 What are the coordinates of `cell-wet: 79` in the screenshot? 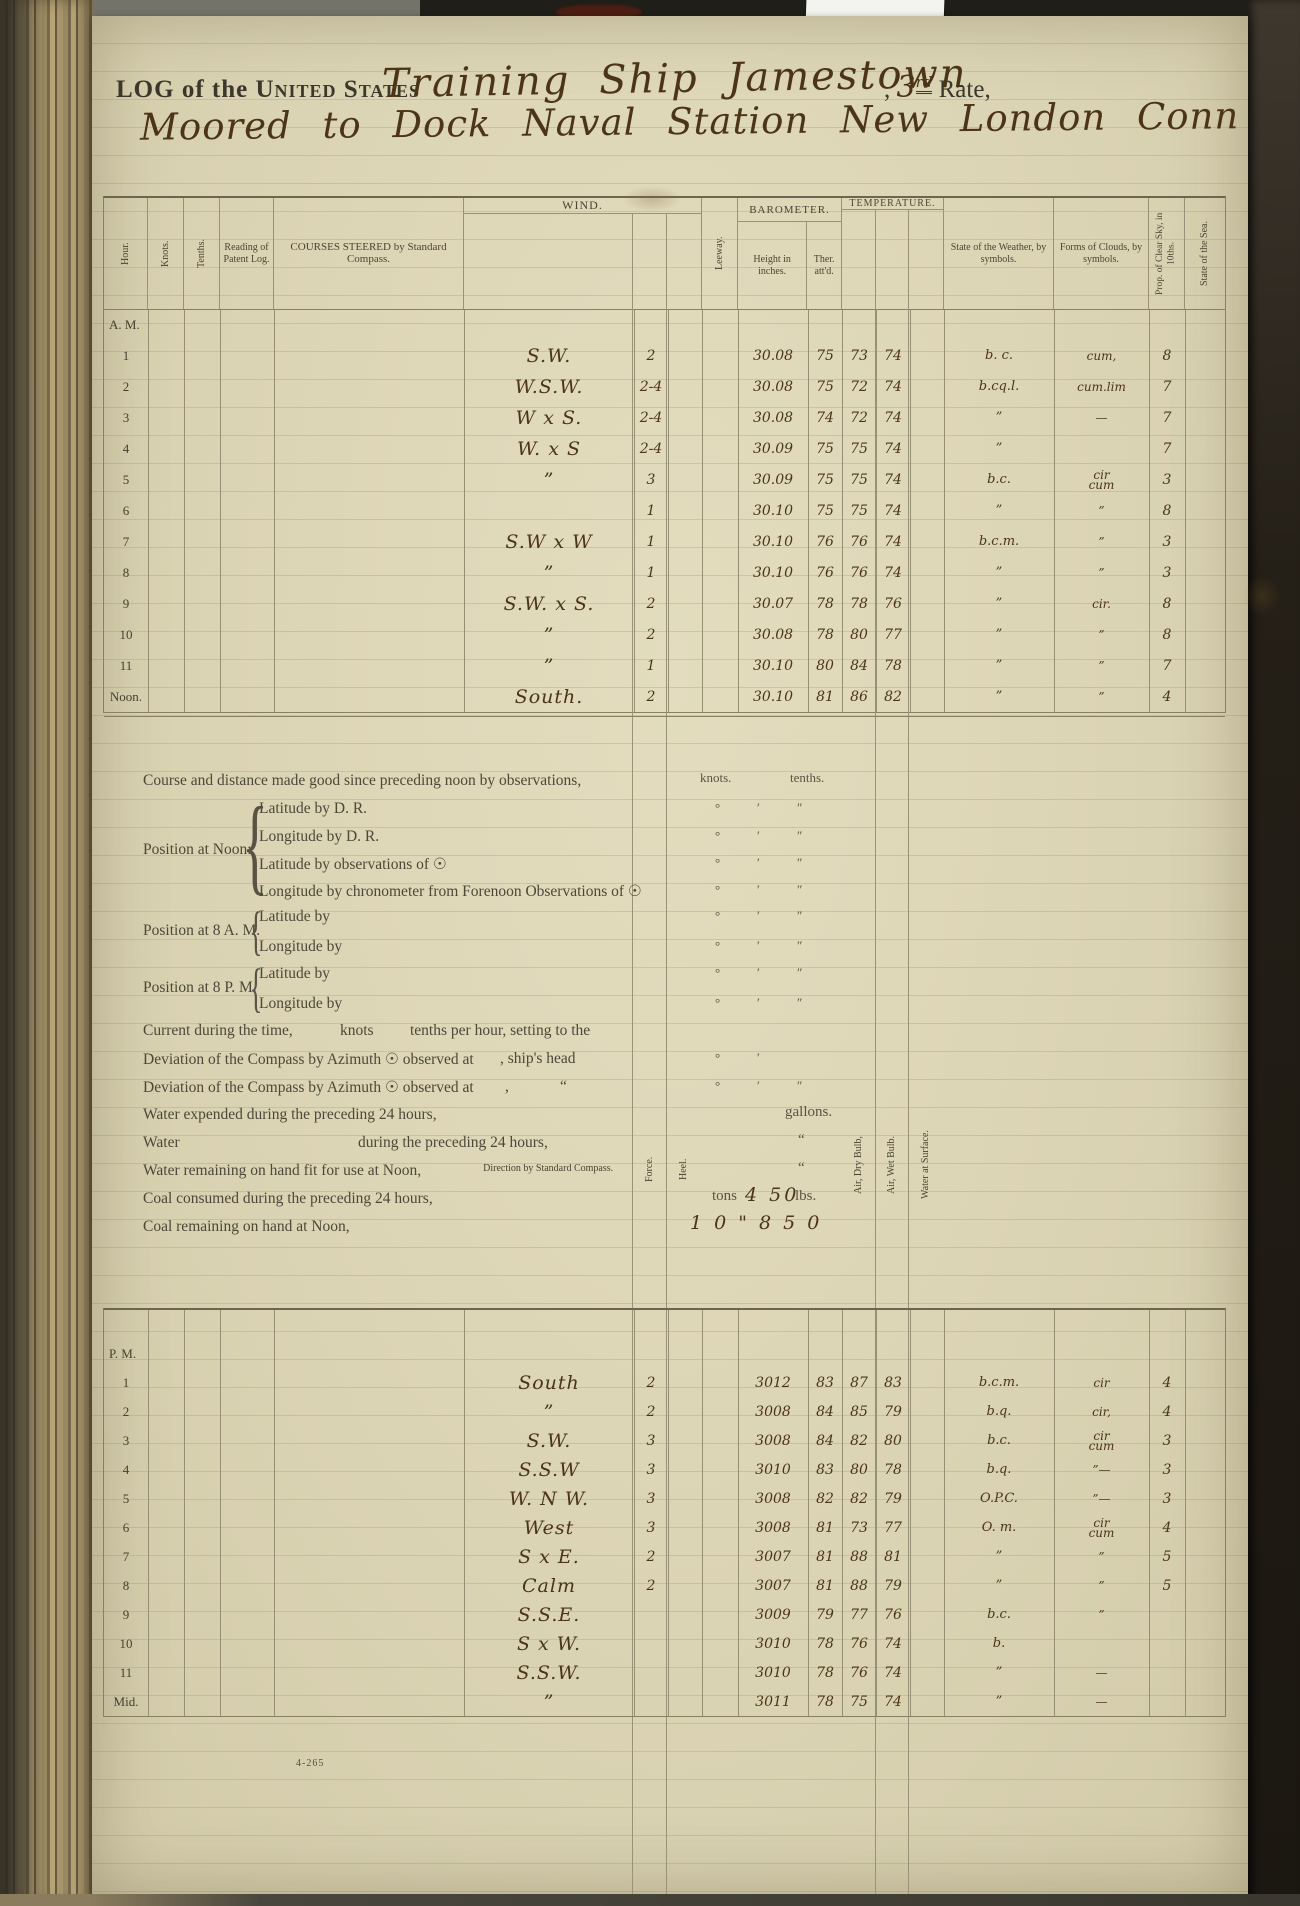 It's located at (893, 1411).